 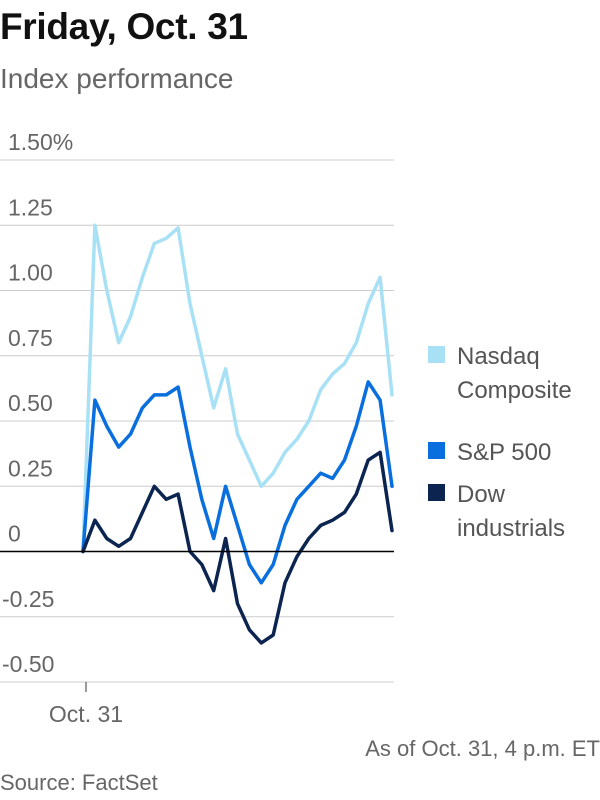 What do you see at coordinates (482, 748) in the screenshot?
I see `timestamp-note: As of Oct. 31, 4 p.m. ET` at bounding box center [482, 748].